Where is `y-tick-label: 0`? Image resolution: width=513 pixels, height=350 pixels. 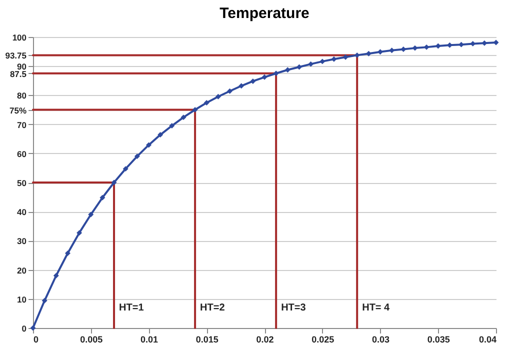
y-tick-label: 0 is located at coordinates (24, 329).